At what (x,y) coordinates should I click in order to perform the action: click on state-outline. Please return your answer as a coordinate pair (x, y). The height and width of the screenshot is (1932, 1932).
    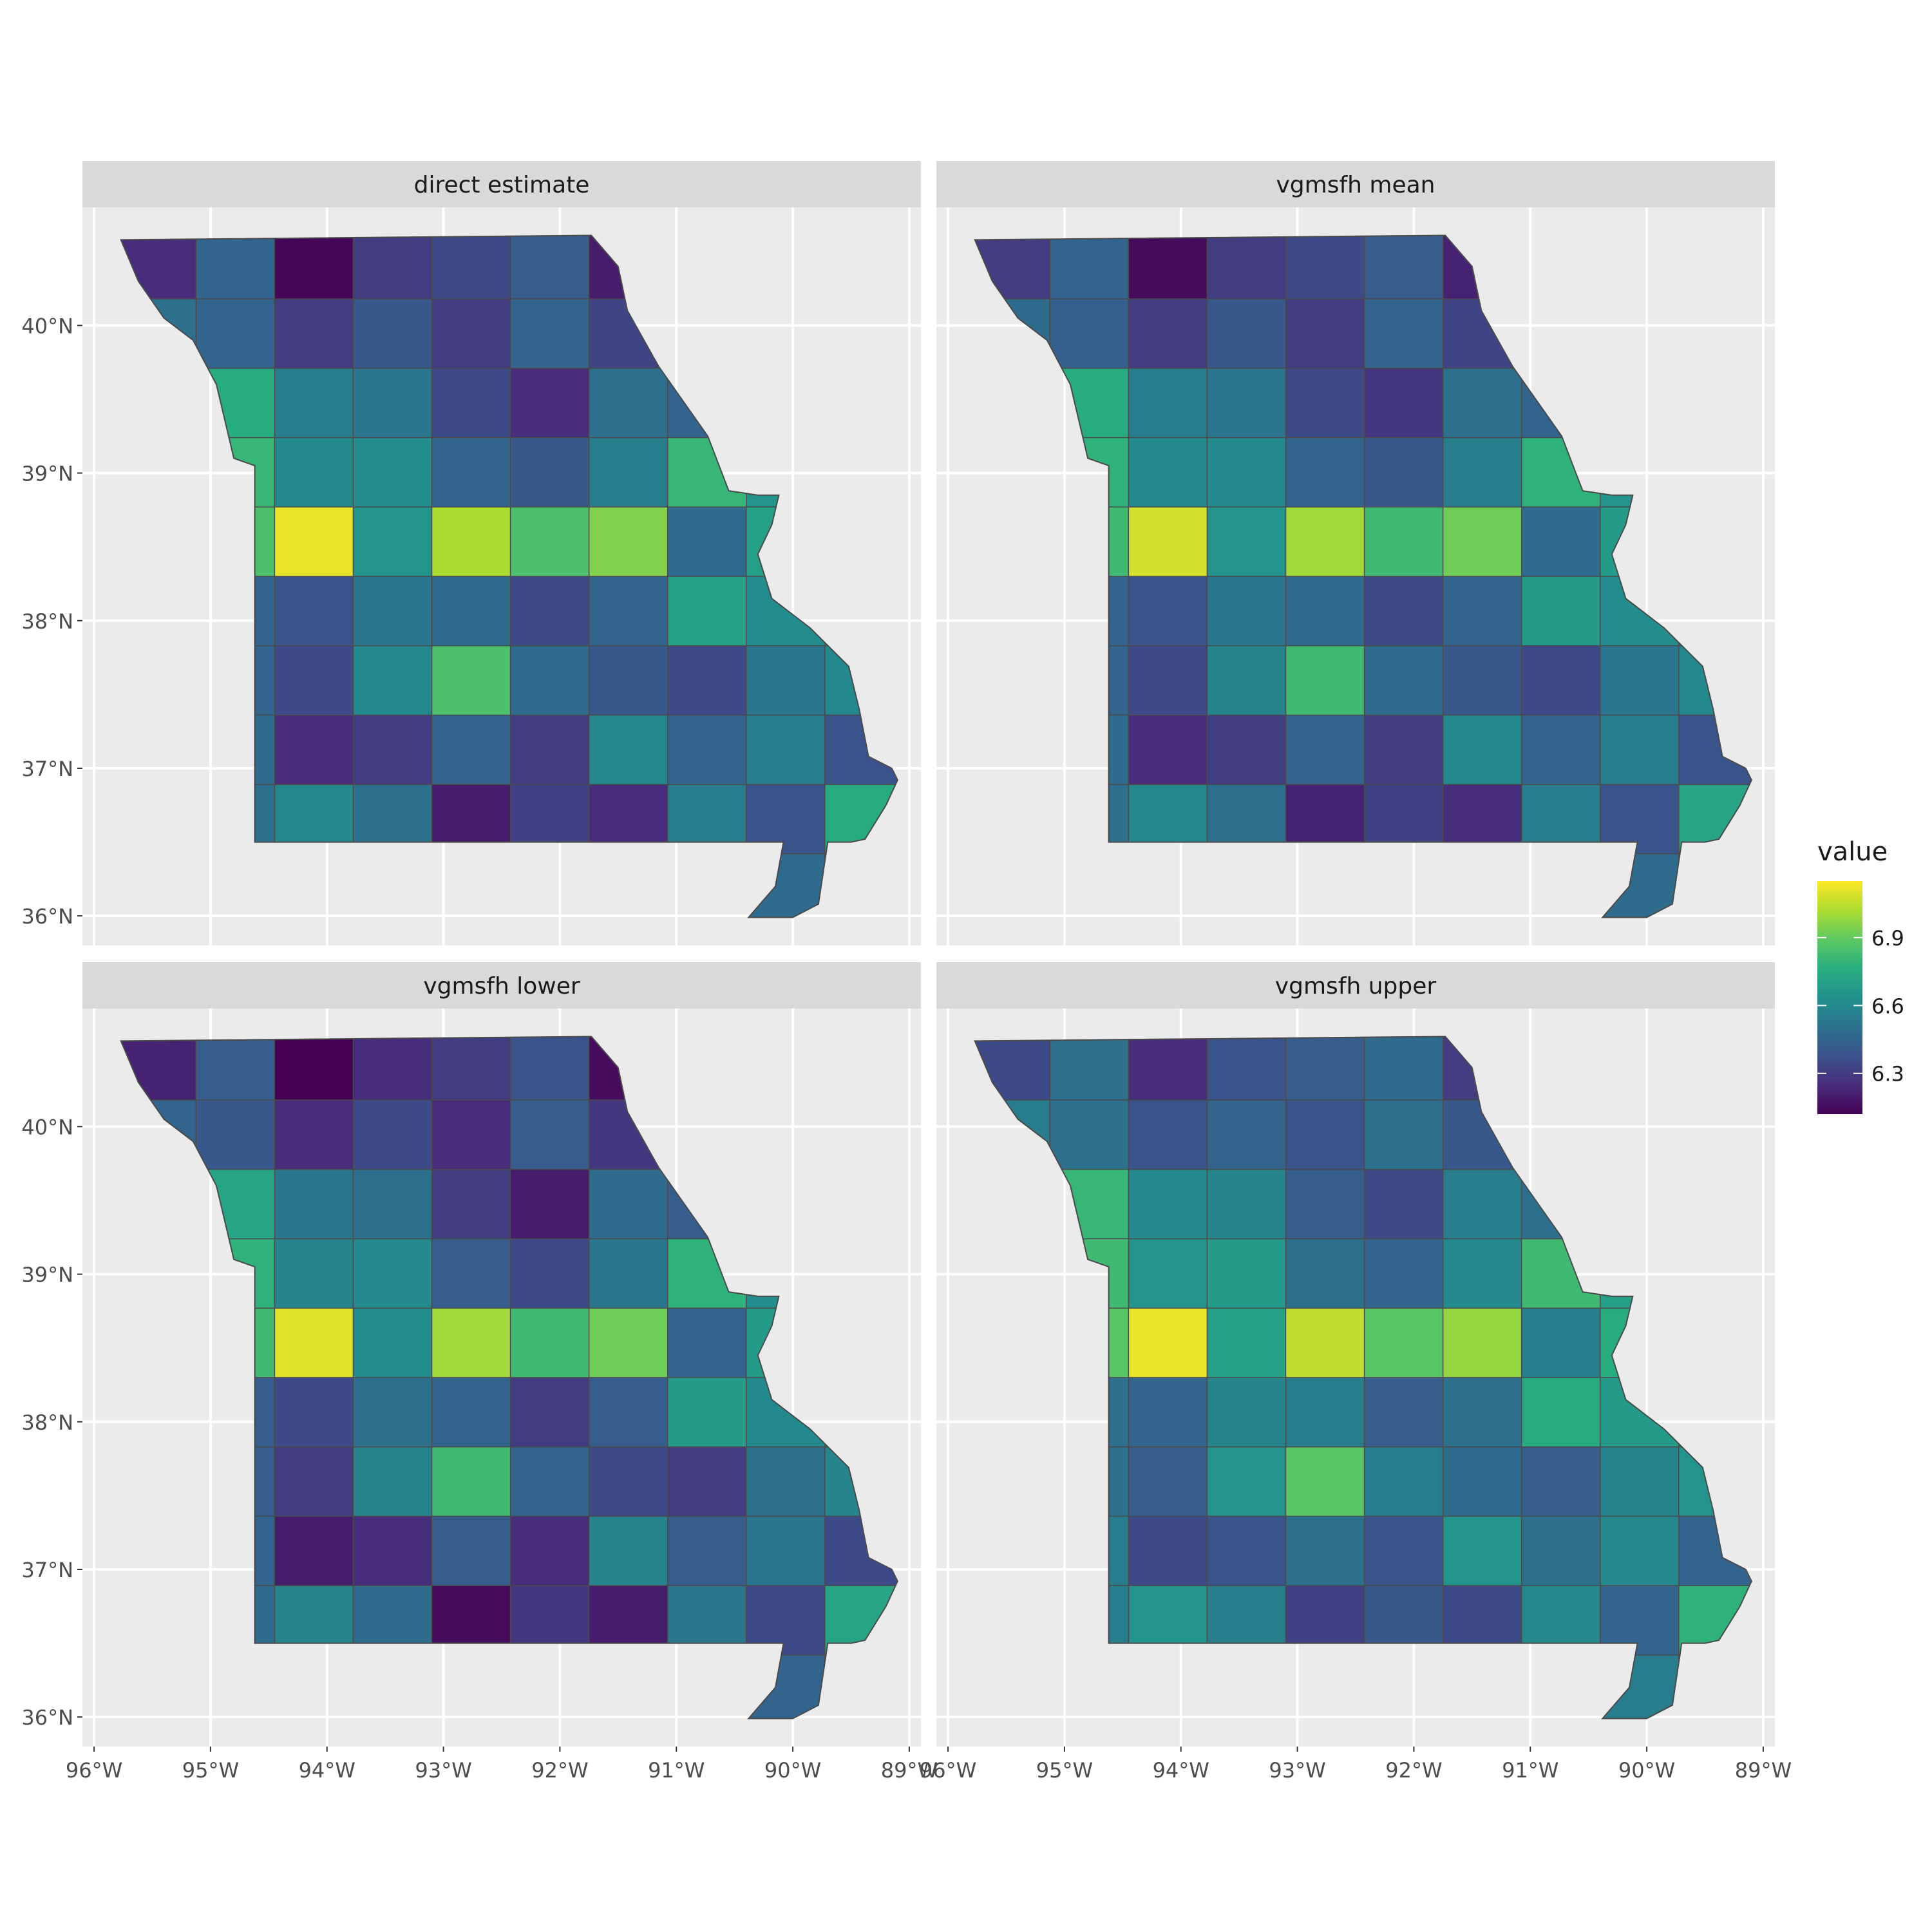
    Looking at the image, I should click on (509, 1378).